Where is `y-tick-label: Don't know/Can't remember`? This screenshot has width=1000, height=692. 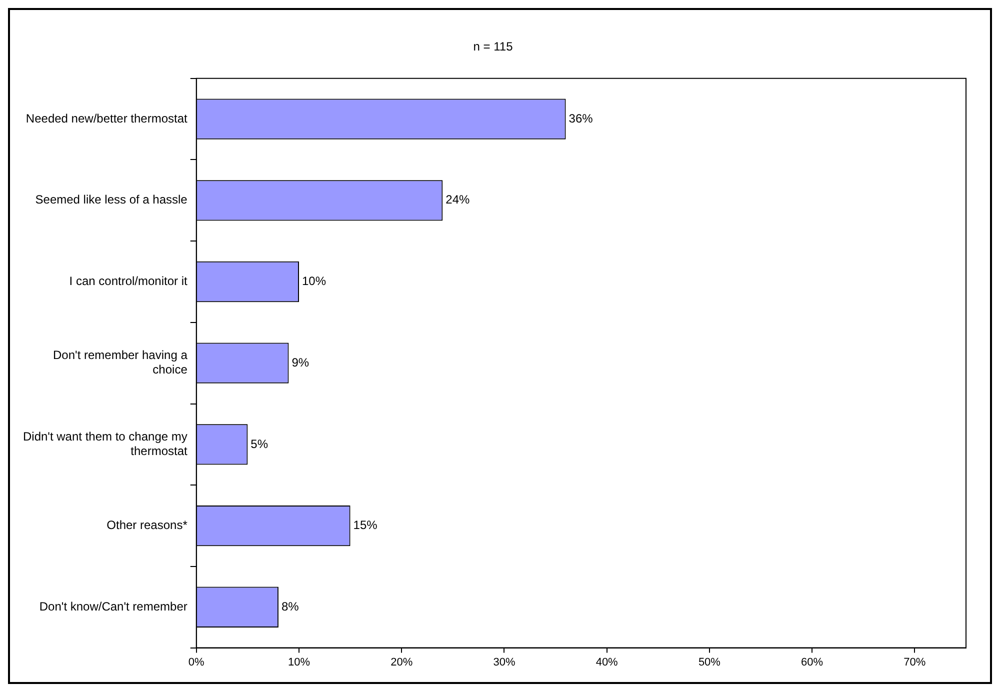 y-tick-label: Don't know/Can't remember is located at coordinates (113, 606).